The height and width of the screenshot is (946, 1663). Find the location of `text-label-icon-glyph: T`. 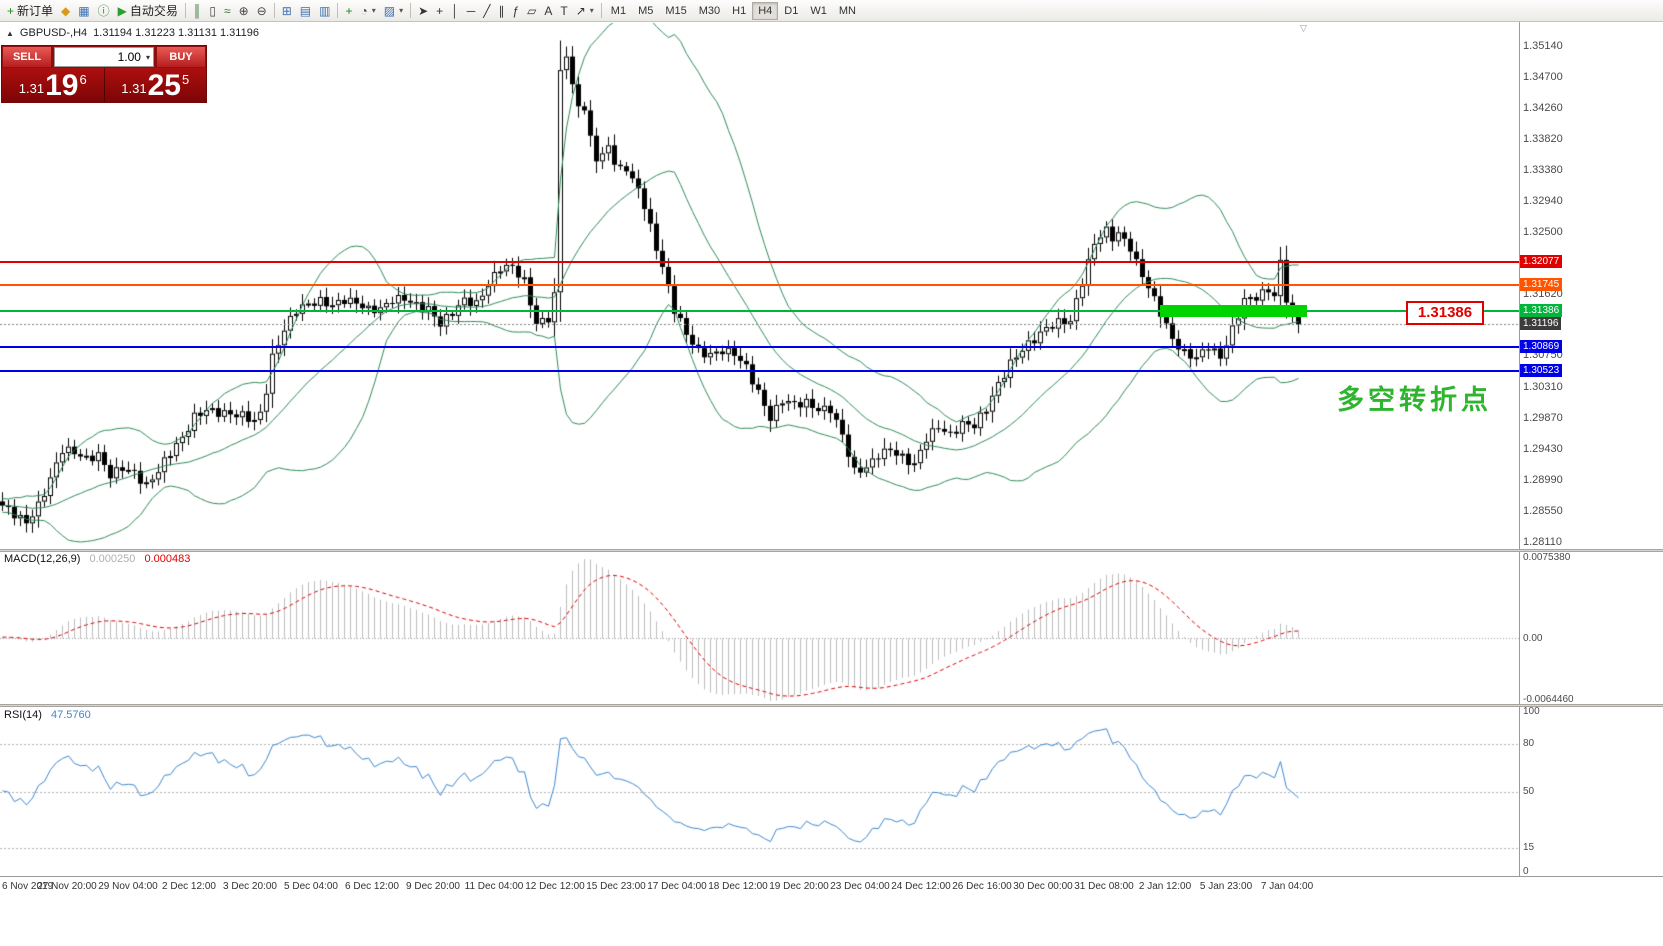

text-label-icon-glyph: T is located at coordinates (564, 10).